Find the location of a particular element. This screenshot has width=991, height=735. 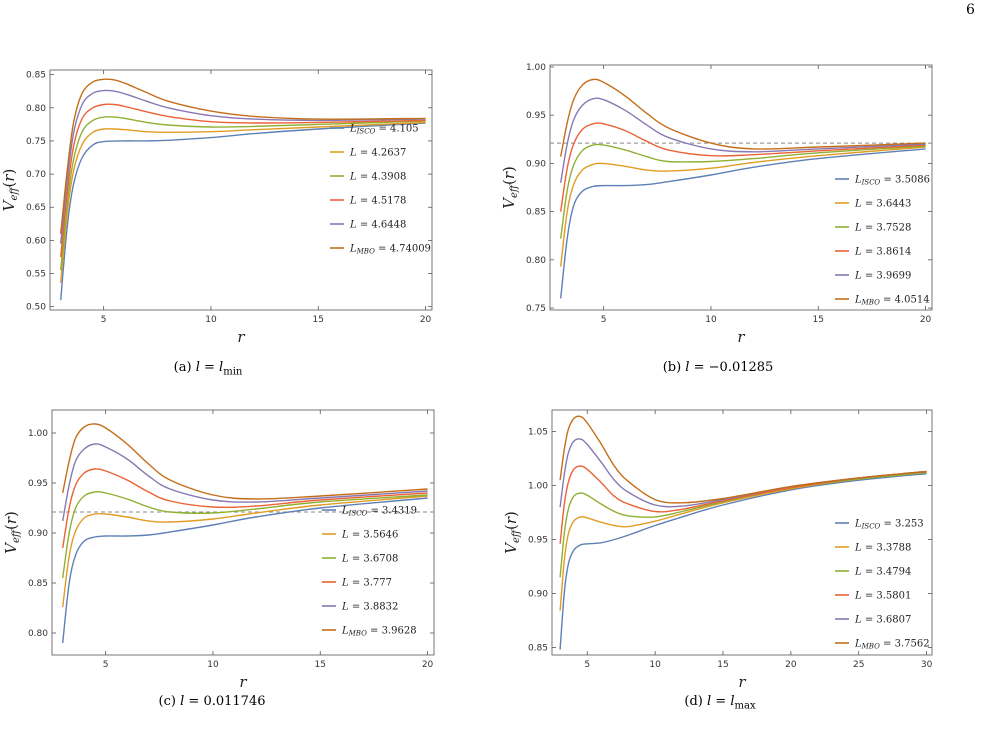

legend-entry: L = 3.6807 is located at coordinates (882, 620).